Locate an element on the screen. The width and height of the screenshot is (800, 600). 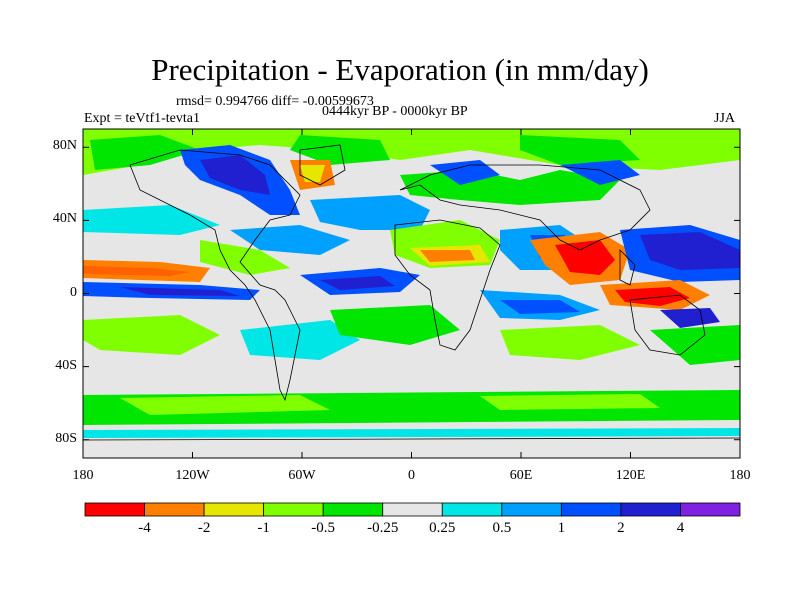
lat-tick-label: 80N is located at coordinates (64, 146).